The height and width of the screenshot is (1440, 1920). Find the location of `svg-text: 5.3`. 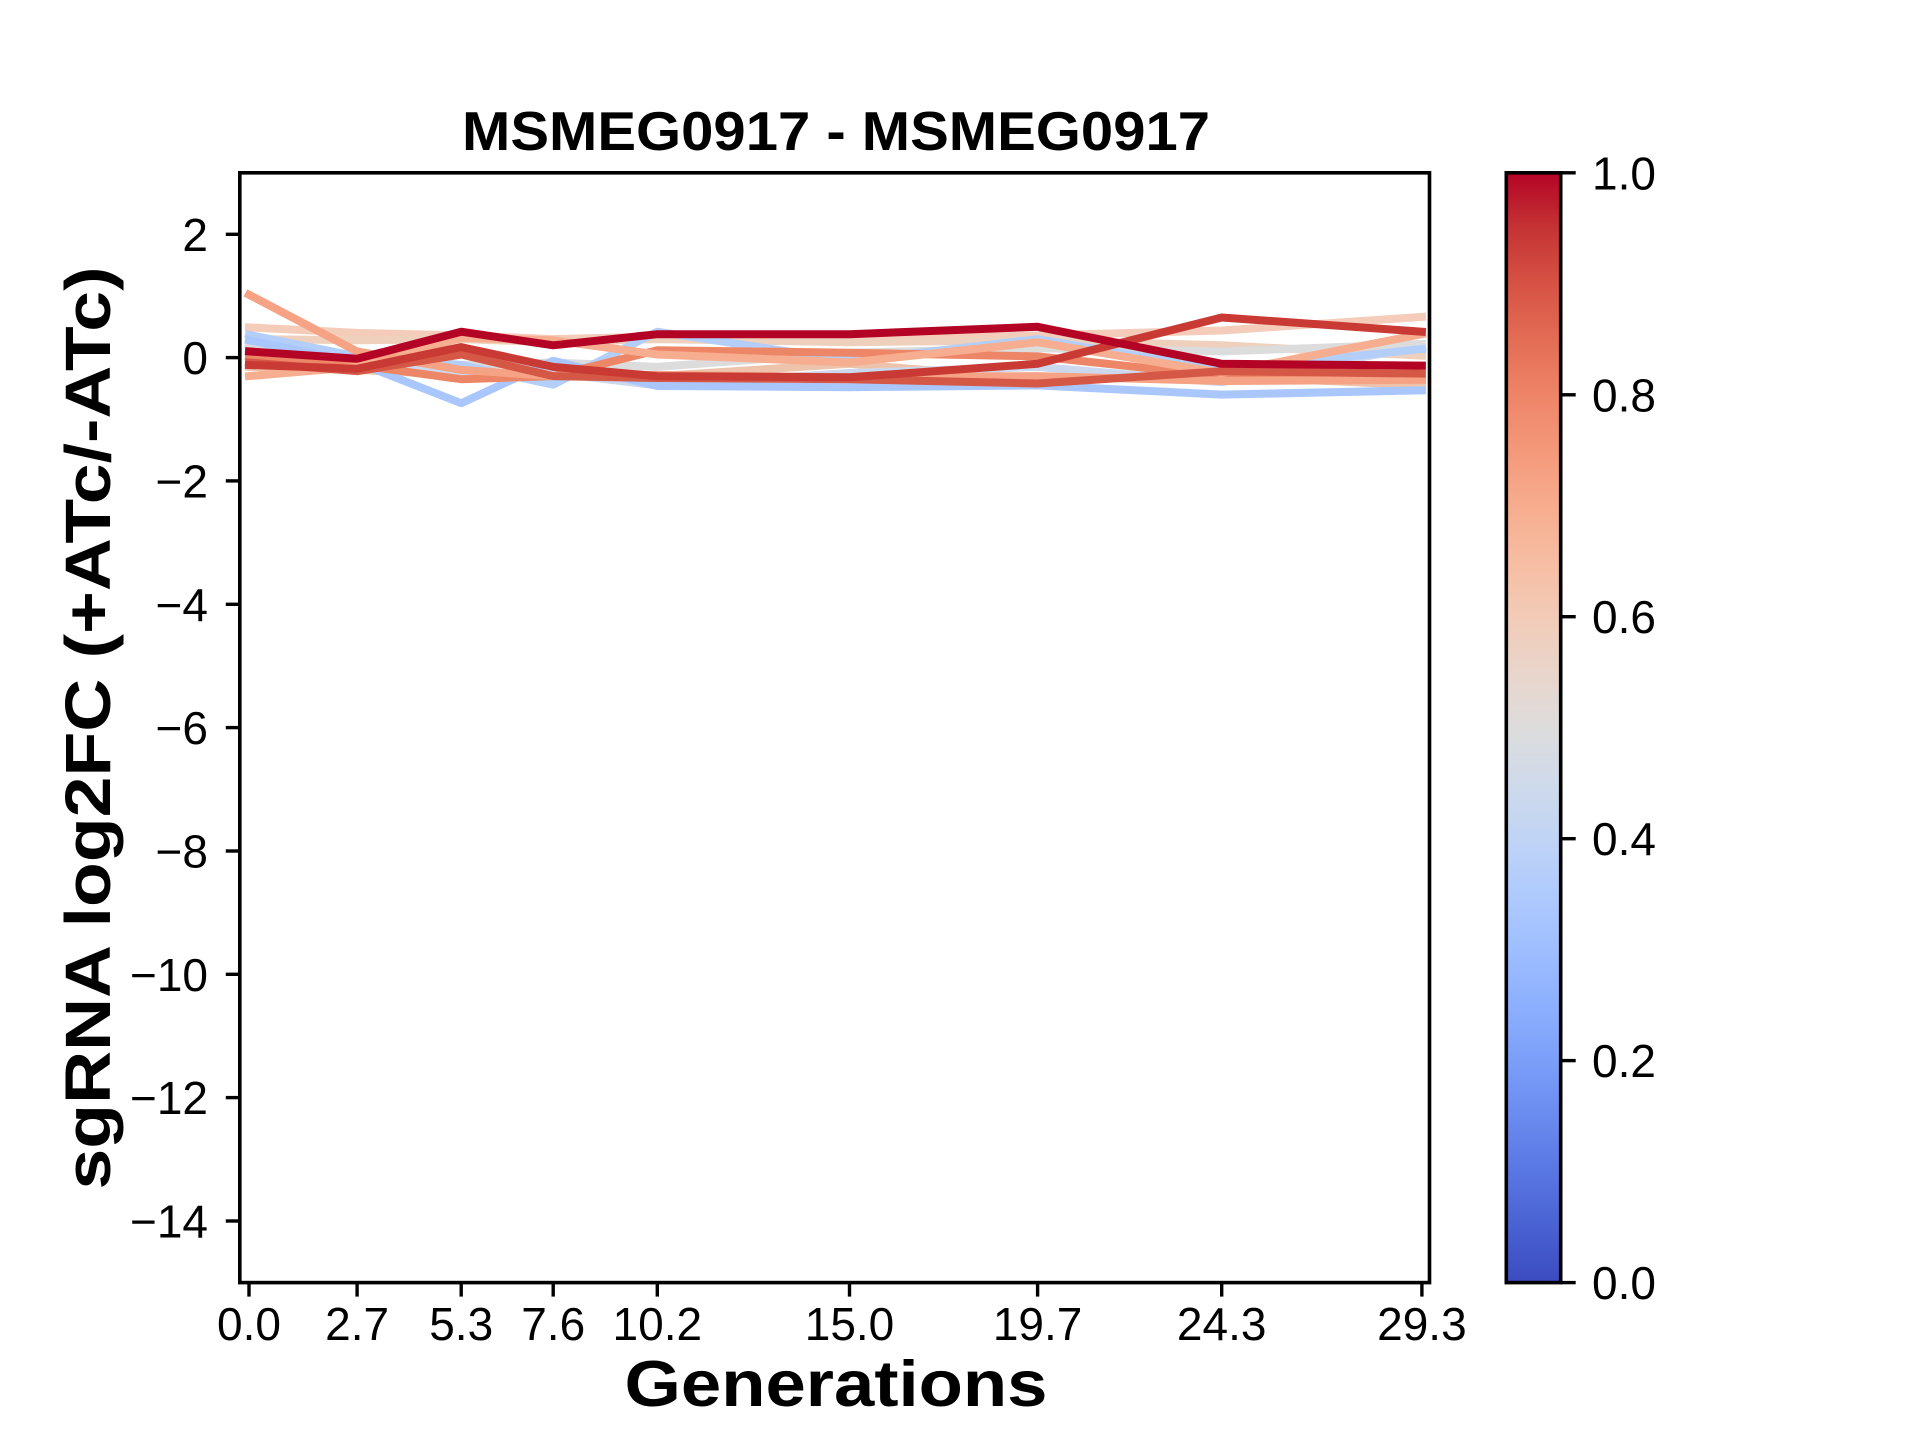

svg-text: 5.3 is located at coordinates (461, 1324).